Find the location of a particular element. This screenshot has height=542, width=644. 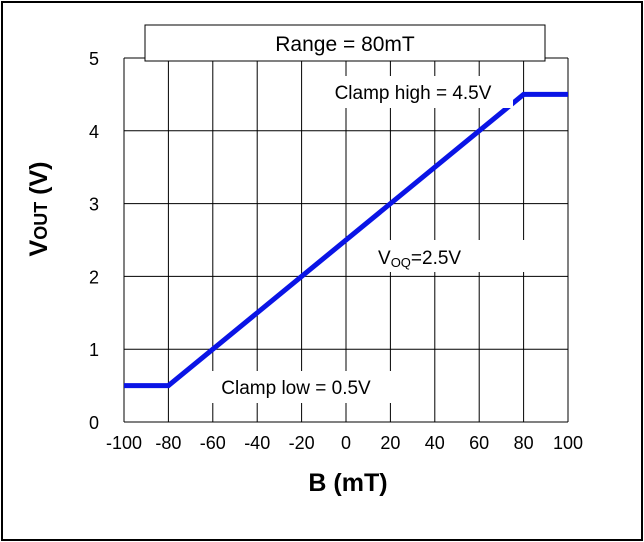

voq-rest: =2.5V is located at coordinates (436, 258).